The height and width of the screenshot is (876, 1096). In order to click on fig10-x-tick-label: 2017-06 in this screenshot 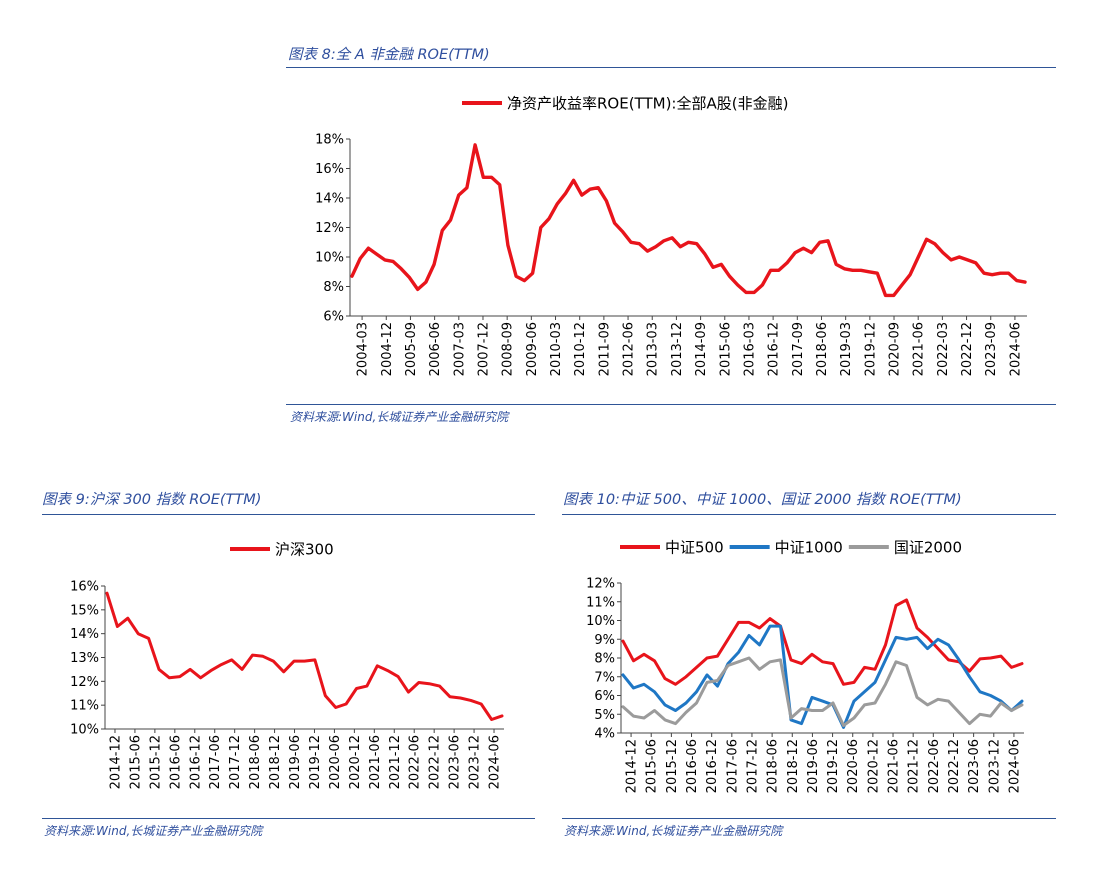, I will do `click(732, 766)`.